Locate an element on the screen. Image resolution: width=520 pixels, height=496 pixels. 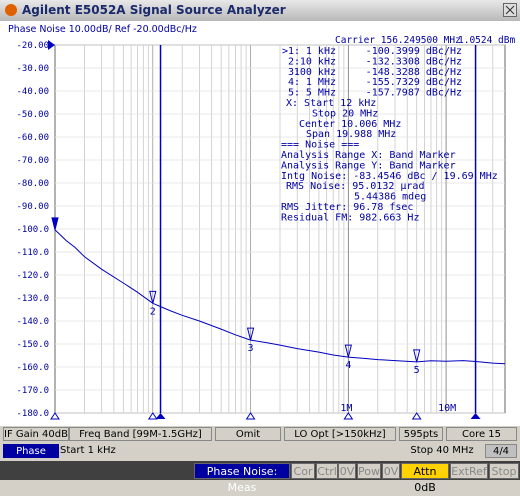
marker-readout: 1 MHz is located at coordinates (321, 82).